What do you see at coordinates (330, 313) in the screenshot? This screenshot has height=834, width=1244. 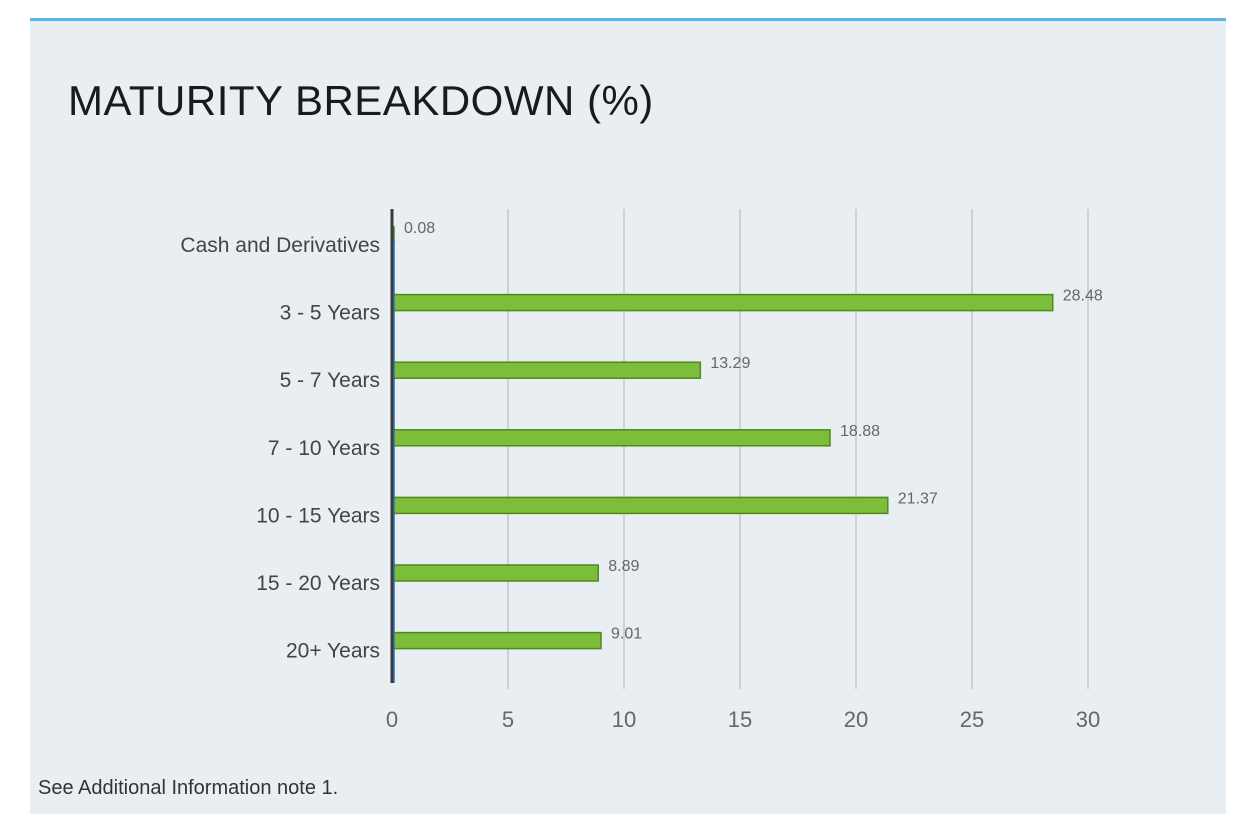 I see `category-label: 3 - 5 Years` at bounding box center [330, 313].